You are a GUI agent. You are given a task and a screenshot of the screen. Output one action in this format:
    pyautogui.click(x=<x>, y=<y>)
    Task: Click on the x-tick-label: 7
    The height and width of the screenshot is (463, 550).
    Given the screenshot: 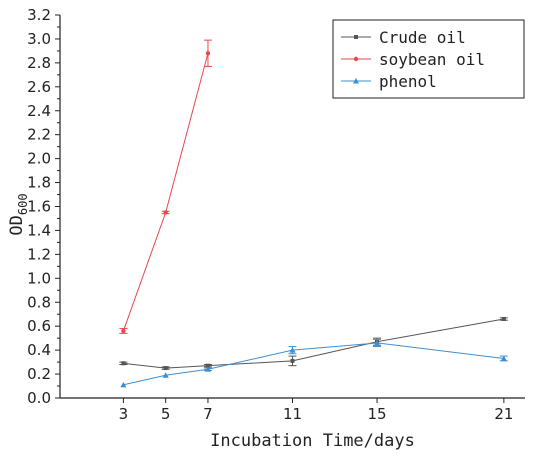 What is the action you would take?
    pyautogui.click(x=208, y=414)
    